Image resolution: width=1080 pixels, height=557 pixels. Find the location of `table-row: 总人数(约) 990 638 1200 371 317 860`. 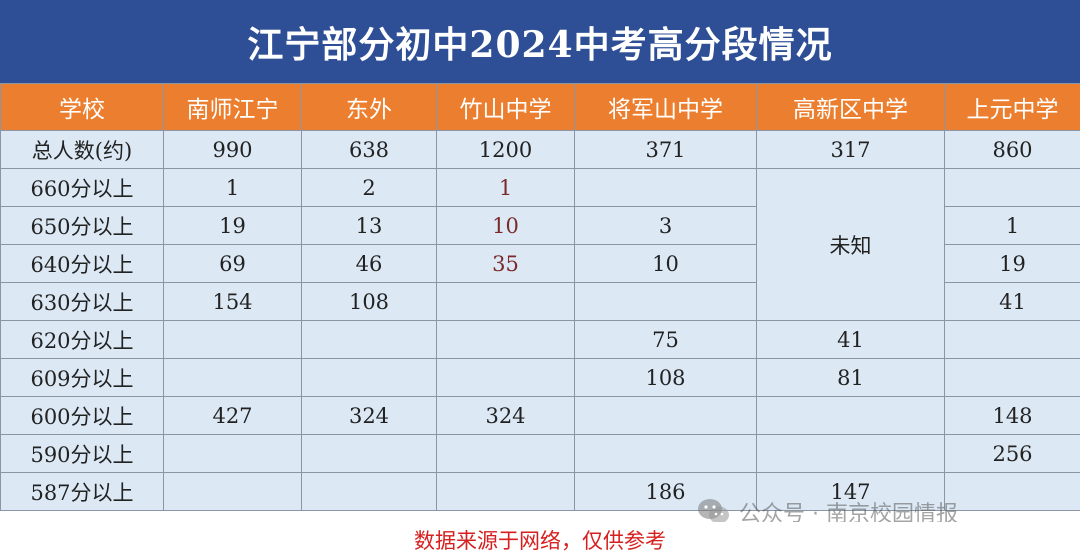

table-row: 总人数(约) 990 638 1200 371 317 860 is located at coordinates (540, 149).